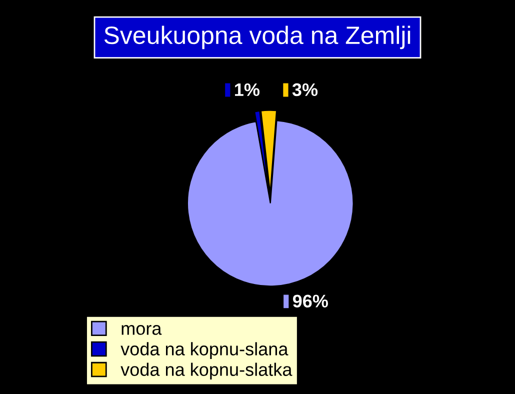 This screenshot has width=515, height=394. Describe the element at coordinates (257, 38) in the screenshot. I see `chart-title: Sveukuopna voda na Zemlji` at that location.